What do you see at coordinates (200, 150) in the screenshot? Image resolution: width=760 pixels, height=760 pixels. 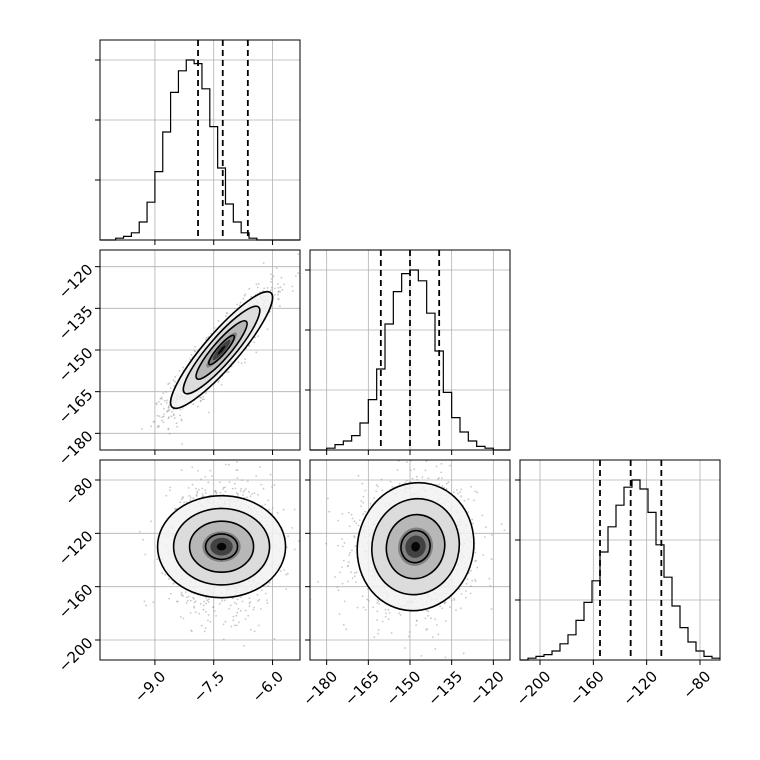 I see `hist-0-steps` at bounding box center [200, 150].